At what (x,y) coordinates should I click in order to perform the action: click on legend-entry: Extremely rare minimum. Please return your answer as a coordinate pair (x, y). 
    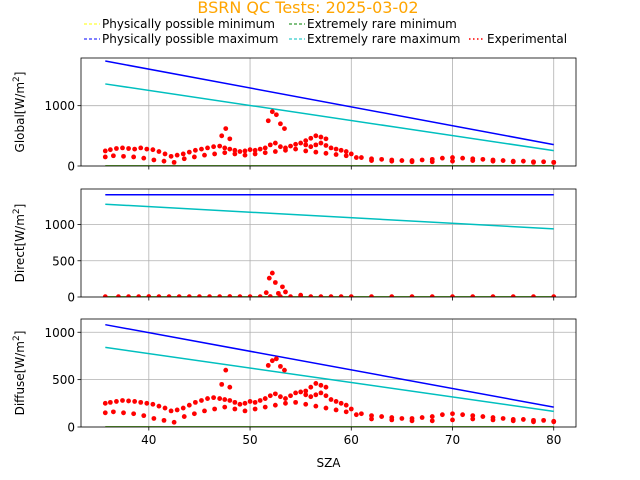
    Looking at the image, I should click on (373, 24).